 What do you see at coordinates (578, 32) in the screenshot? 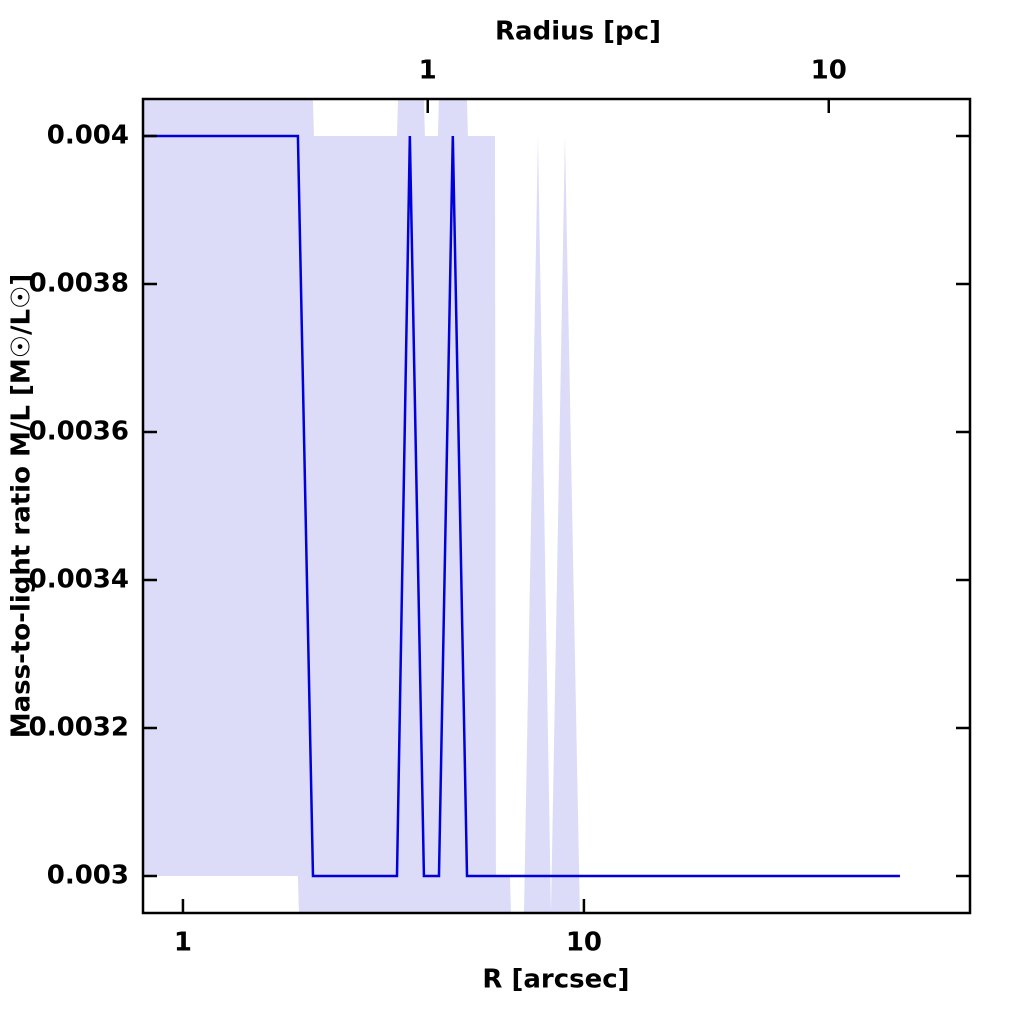
I see `top-axis-title: Radius [pc]` at bounding box center [578, 32].